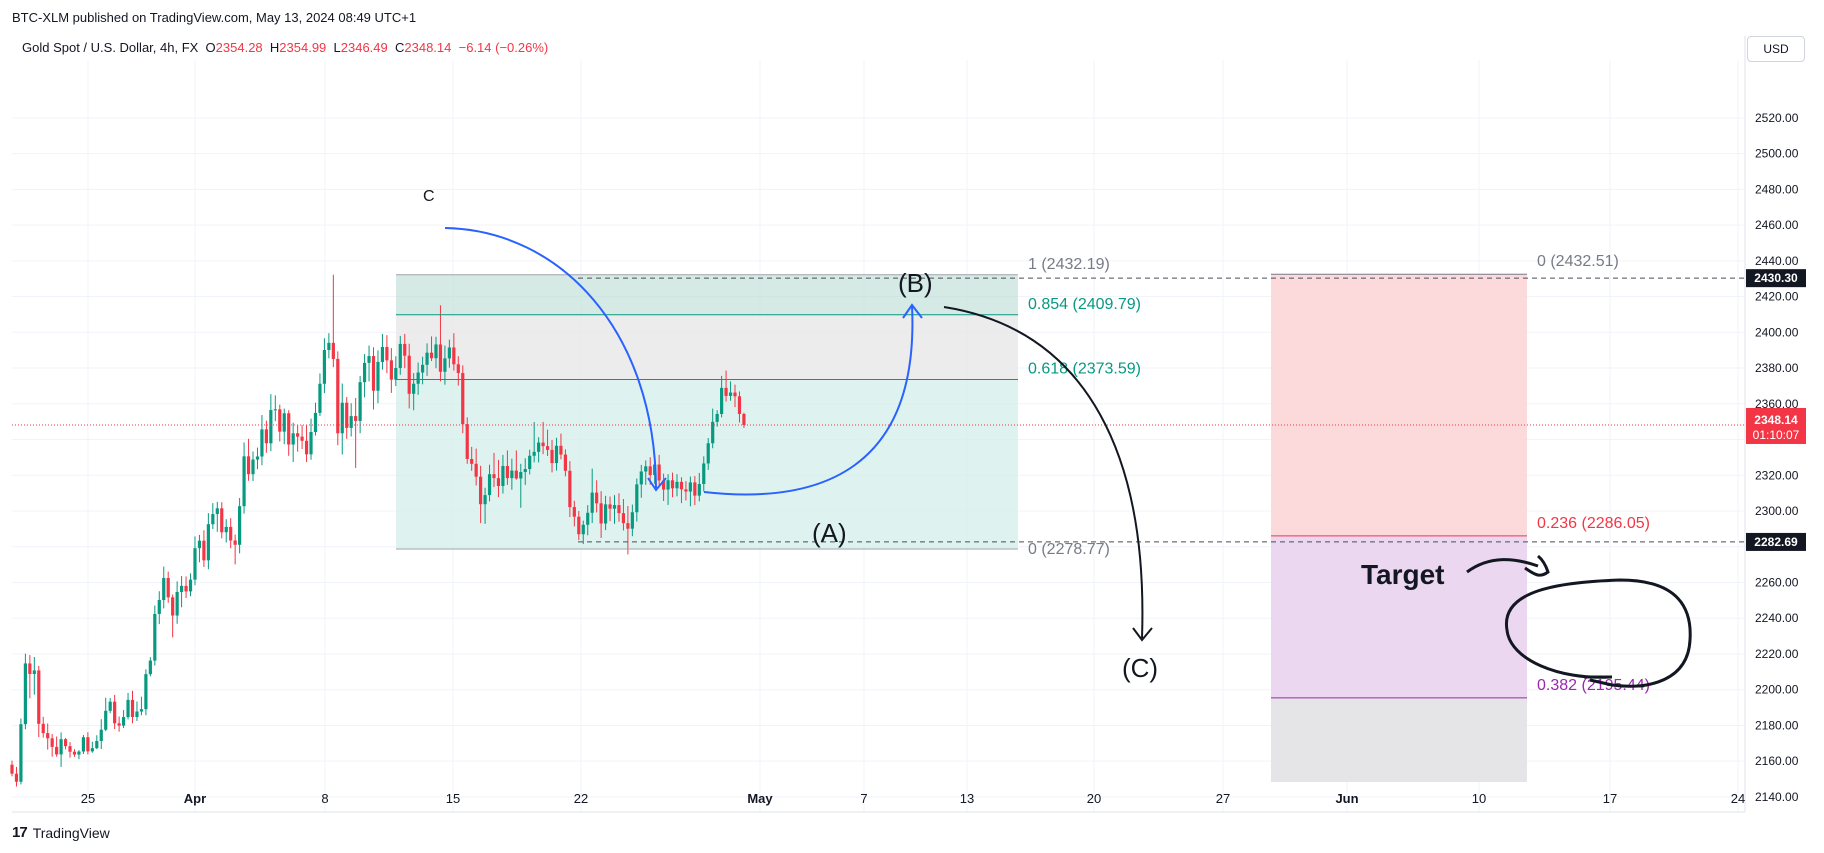 The height and width of the screenshot is (853, 1824). Describe the element at coordinates (429, 196) in the screenshot. I see `wave-label-c: C` at that location.